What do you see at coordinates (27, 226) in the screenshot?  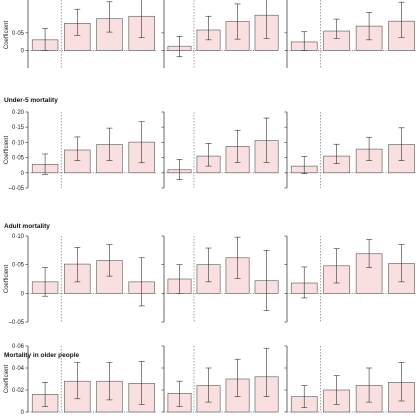 I see `row-title: Adult mortality` at bounding box center [27, 226].